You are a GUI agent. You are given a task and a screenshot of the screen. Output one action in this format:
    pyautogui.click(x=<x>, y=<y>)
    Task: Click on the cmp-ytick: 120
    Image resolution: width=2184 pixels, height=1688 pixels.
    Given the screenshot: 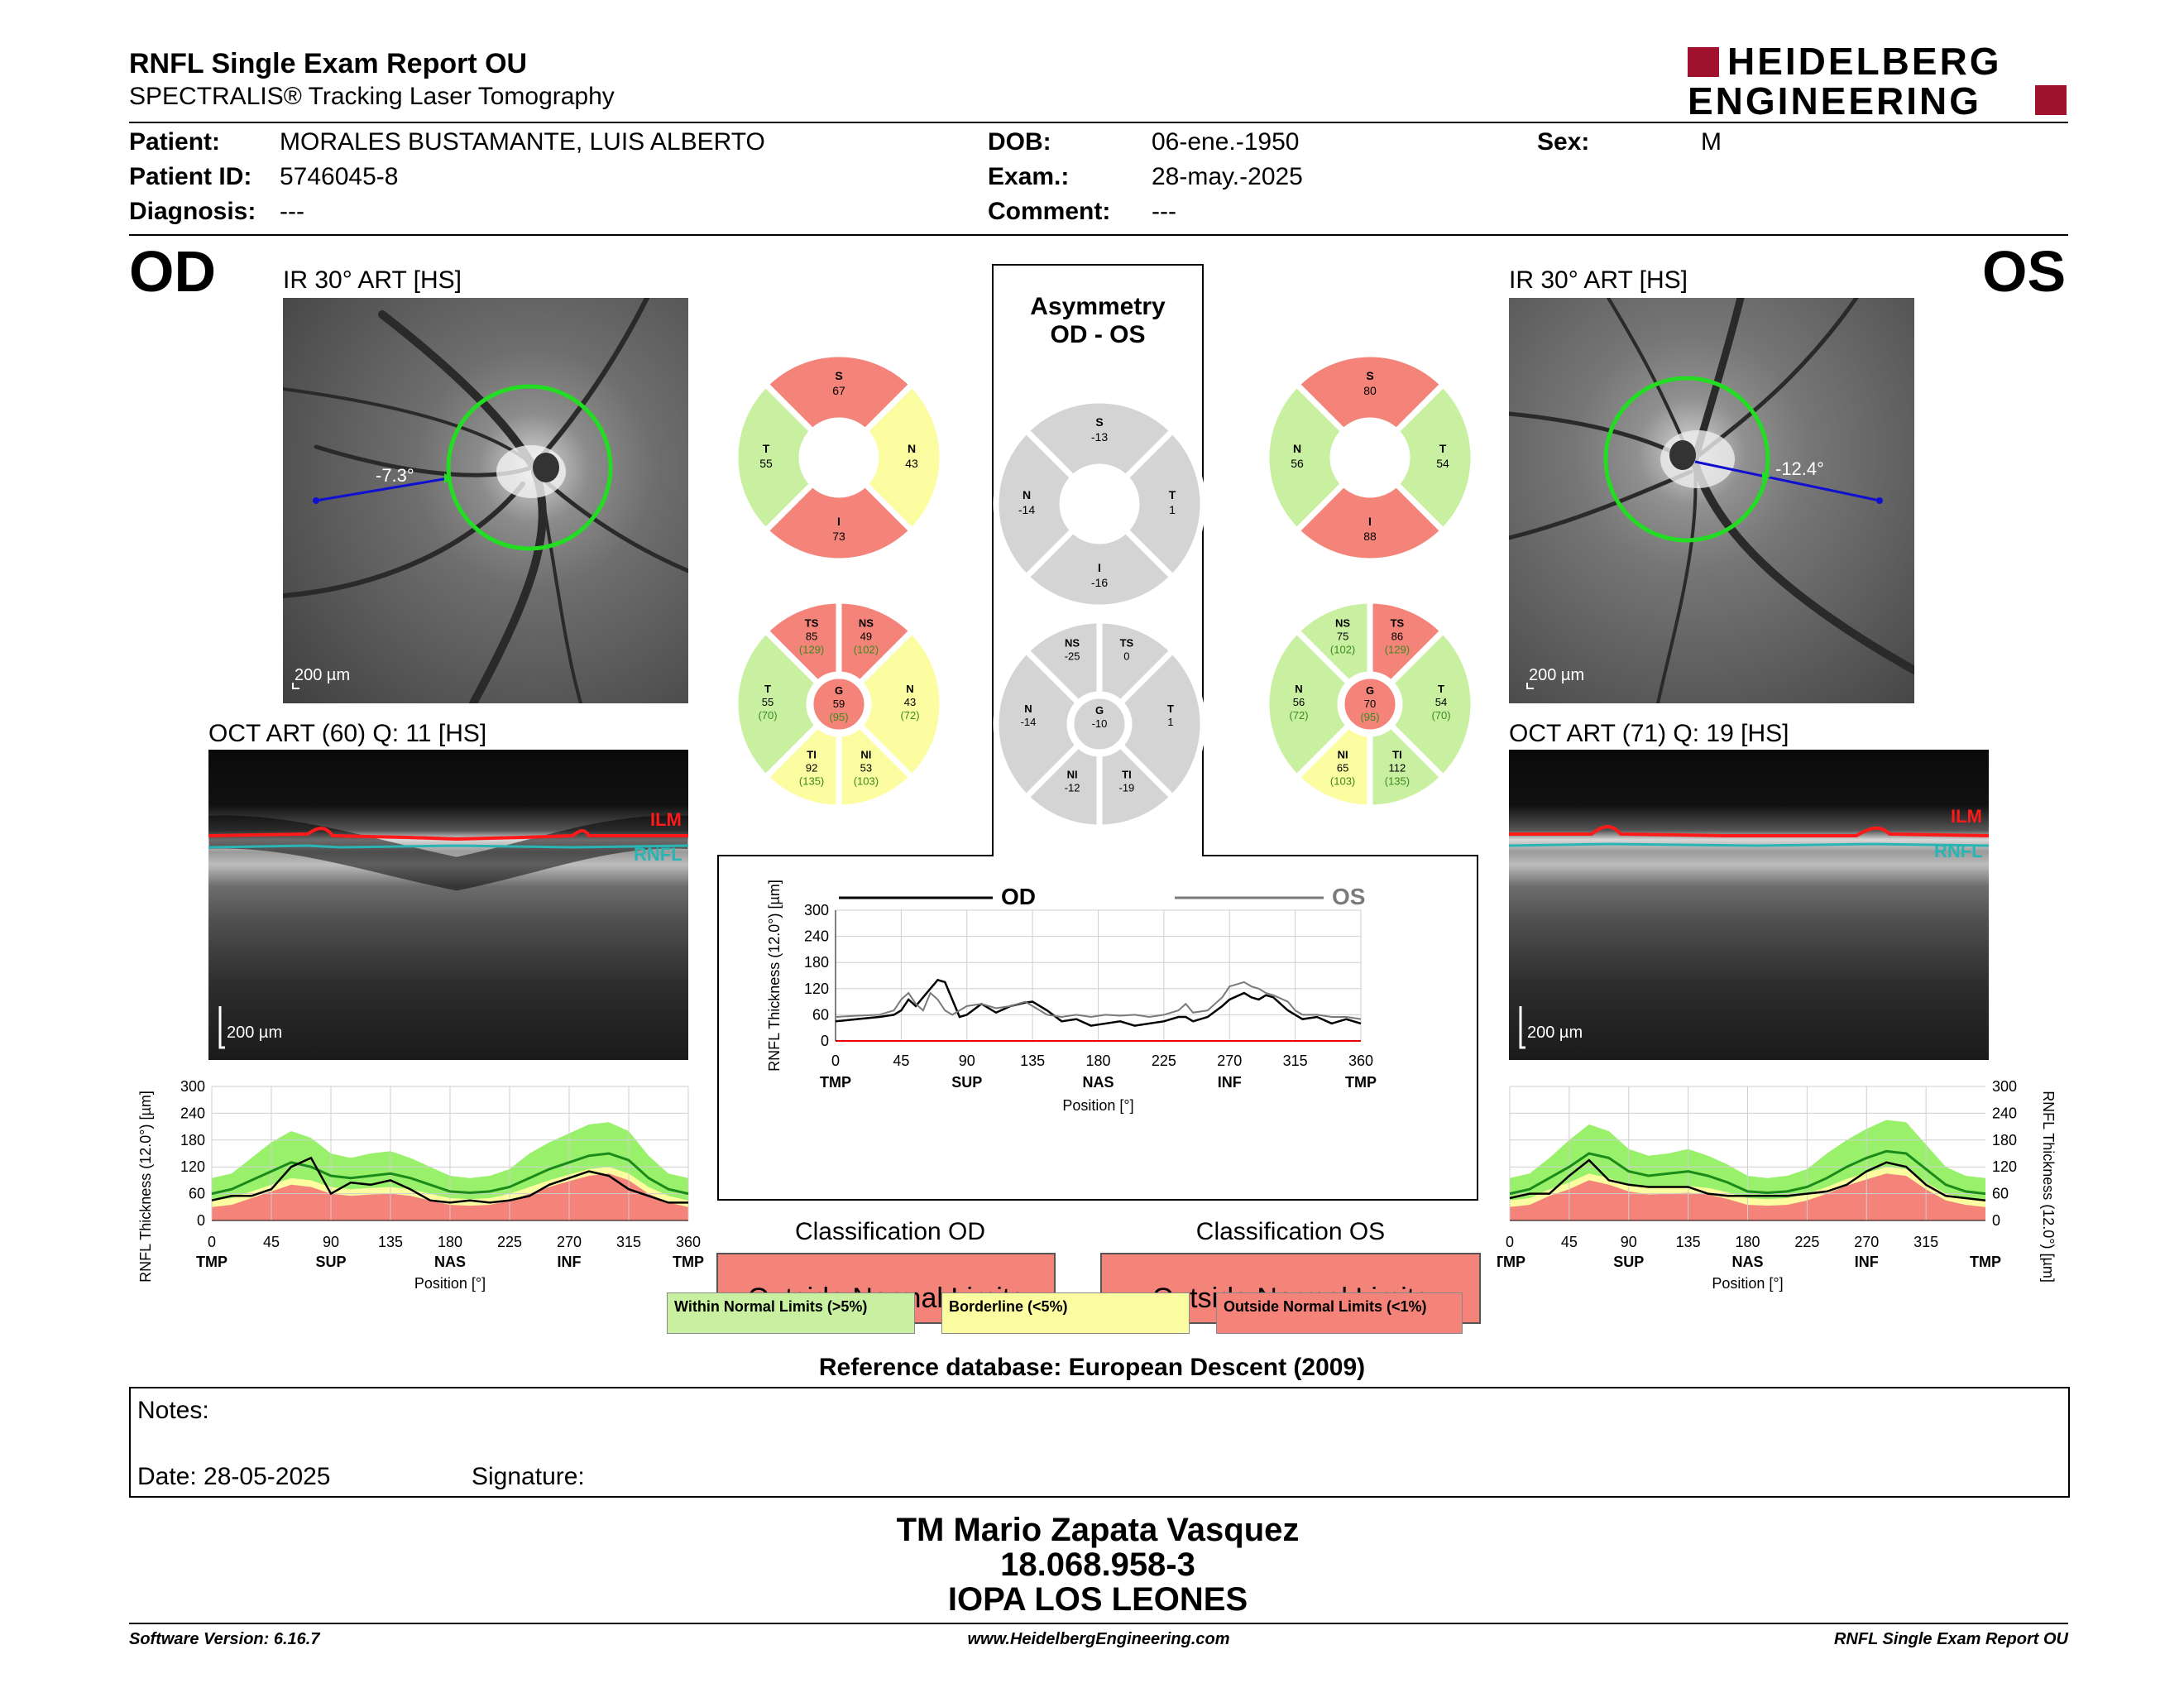 What is the action you would take?
    pyautogui.click(x=816, y=989)
    